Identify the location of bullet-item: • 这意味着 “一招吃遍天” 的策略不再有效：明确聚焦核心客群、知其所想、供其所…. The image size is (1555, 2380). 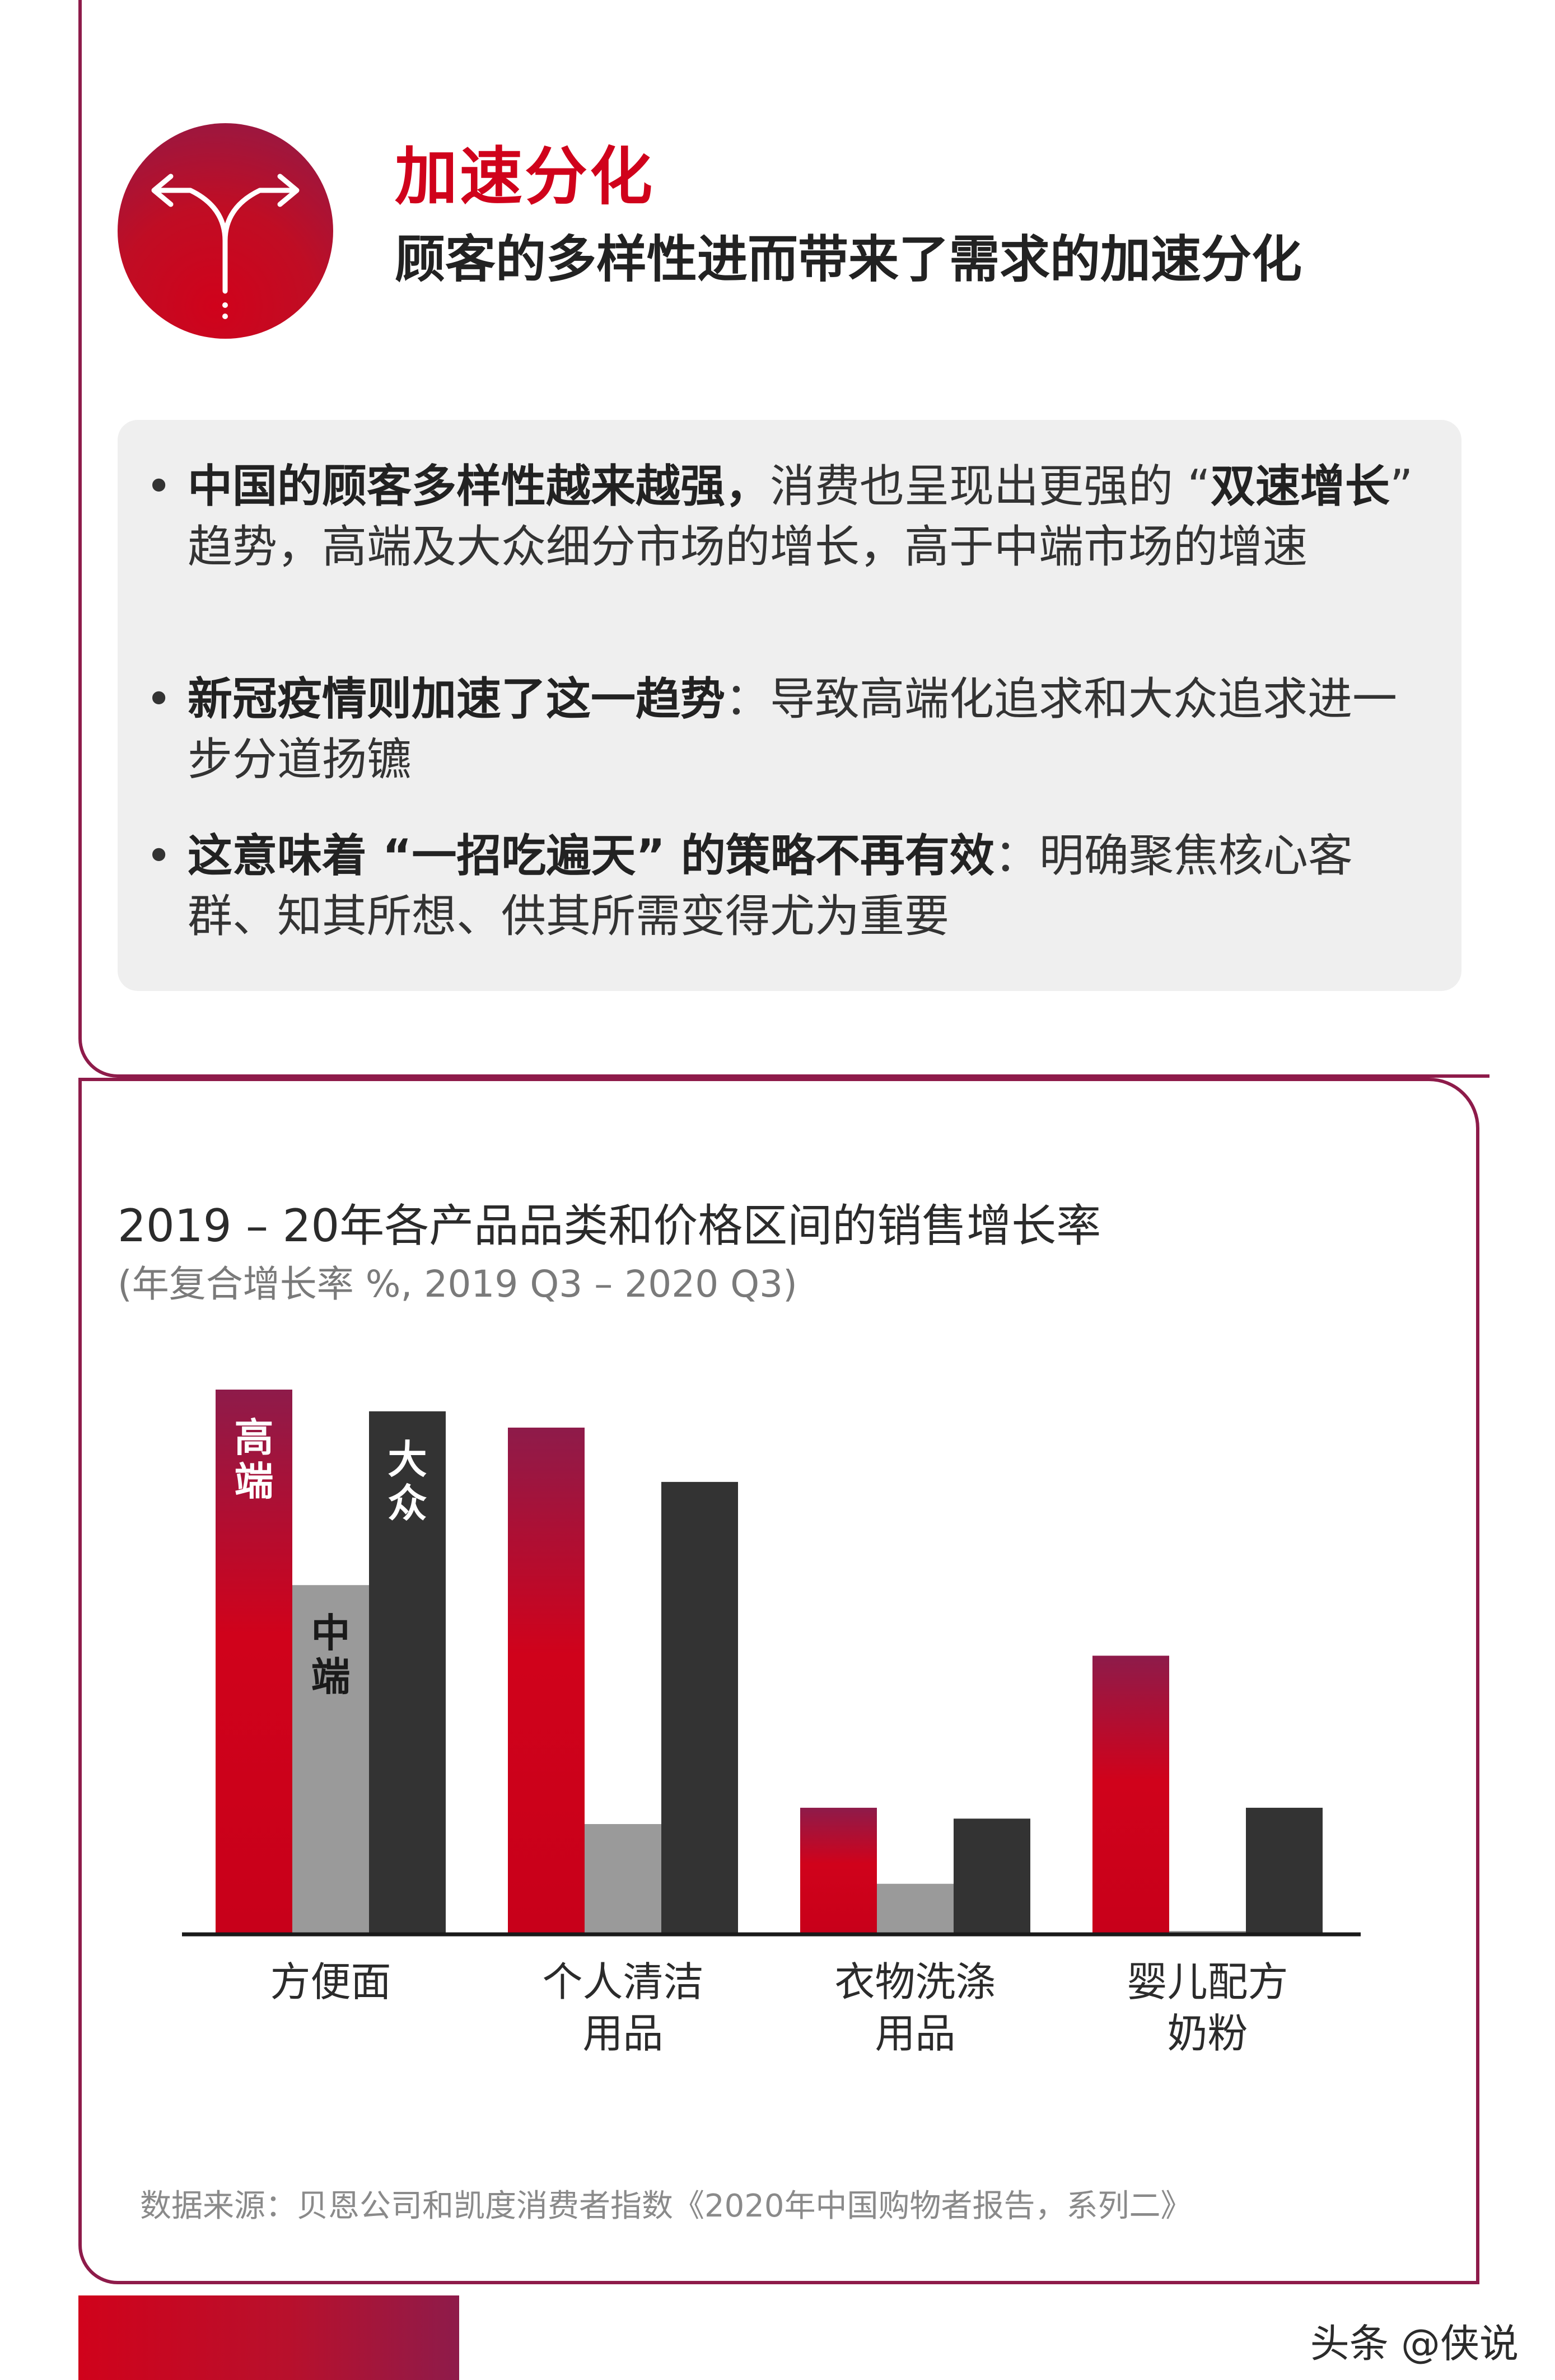
(791, 887).